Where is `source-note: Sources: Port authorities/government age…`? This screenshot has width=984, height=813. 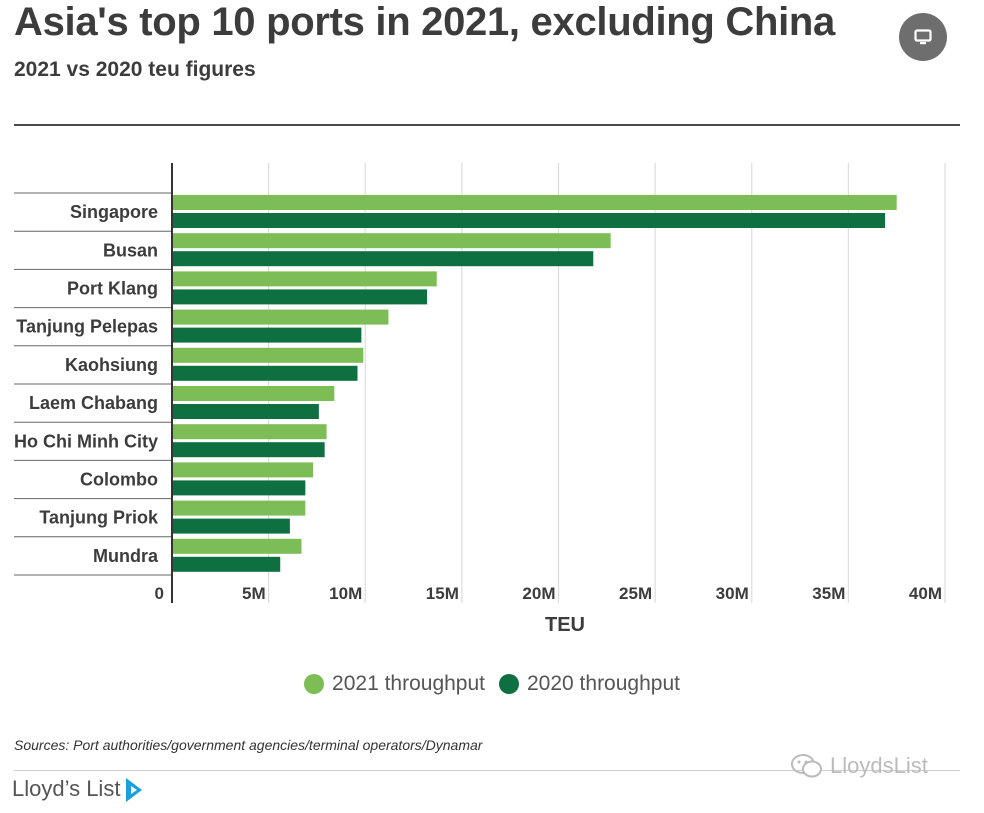
source-note: Sources: Port authorities/government age… is located at coordinates (248, 745).